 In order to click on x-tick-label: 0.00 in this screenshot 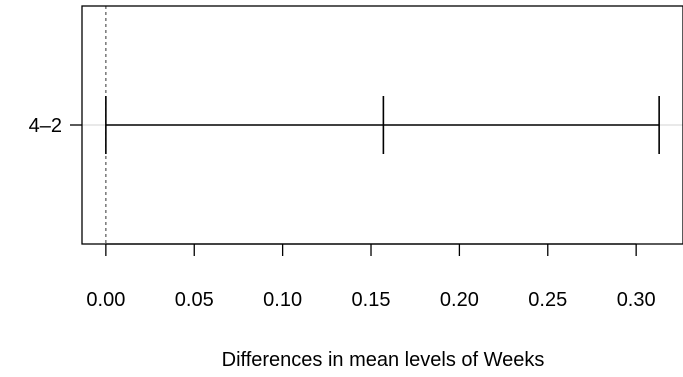, I will do `click(105, 300)`.